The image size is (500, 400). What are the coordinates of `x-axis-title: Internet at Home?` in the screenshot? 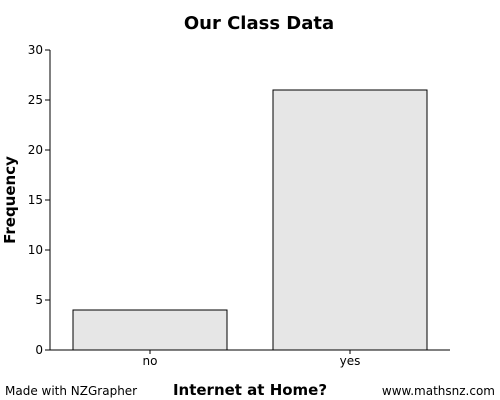 It's located at (250, 390).